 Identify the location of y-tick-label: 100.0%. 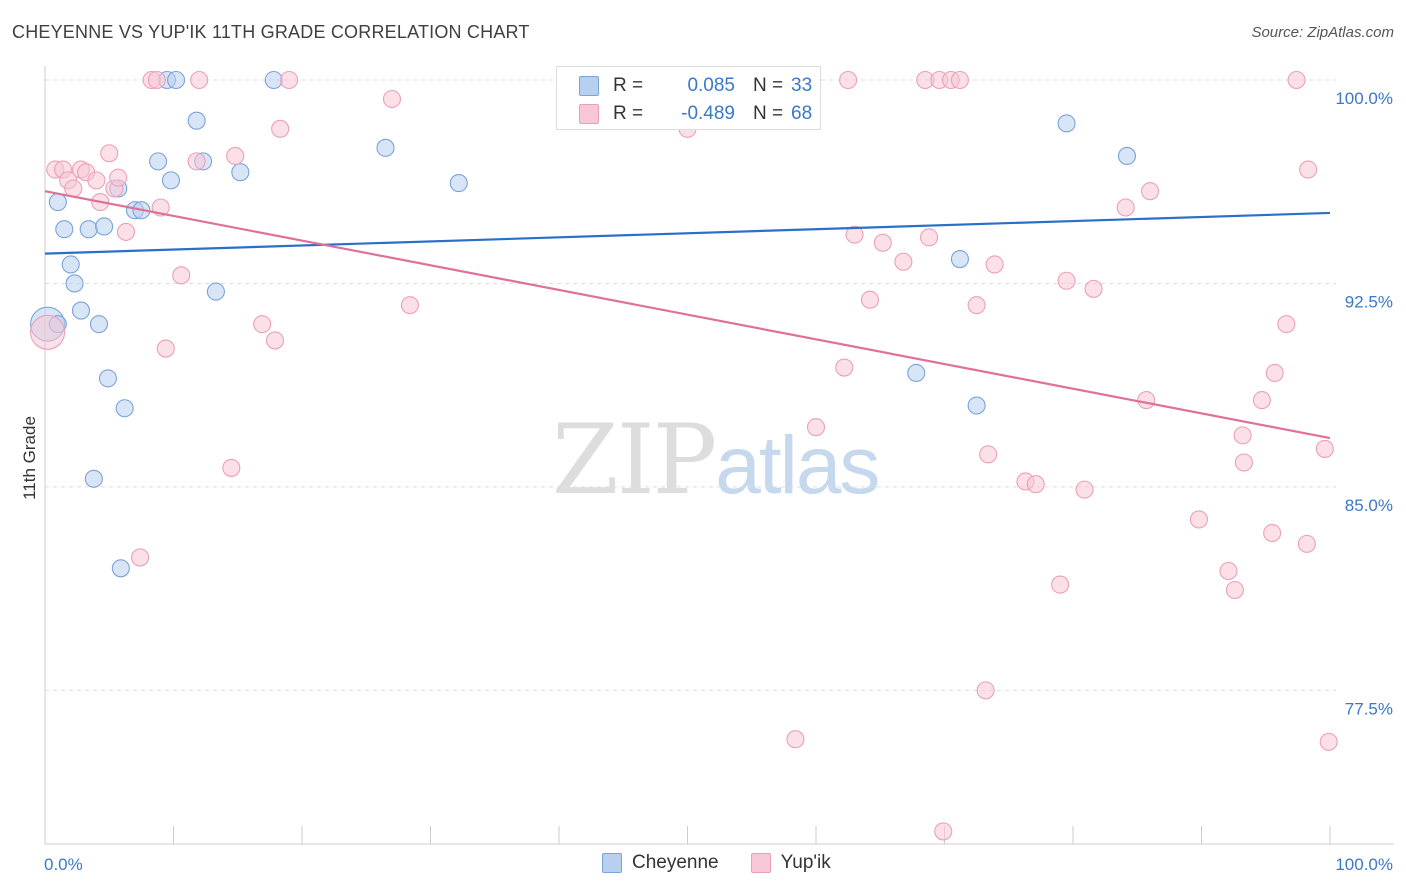
(1364, 98).